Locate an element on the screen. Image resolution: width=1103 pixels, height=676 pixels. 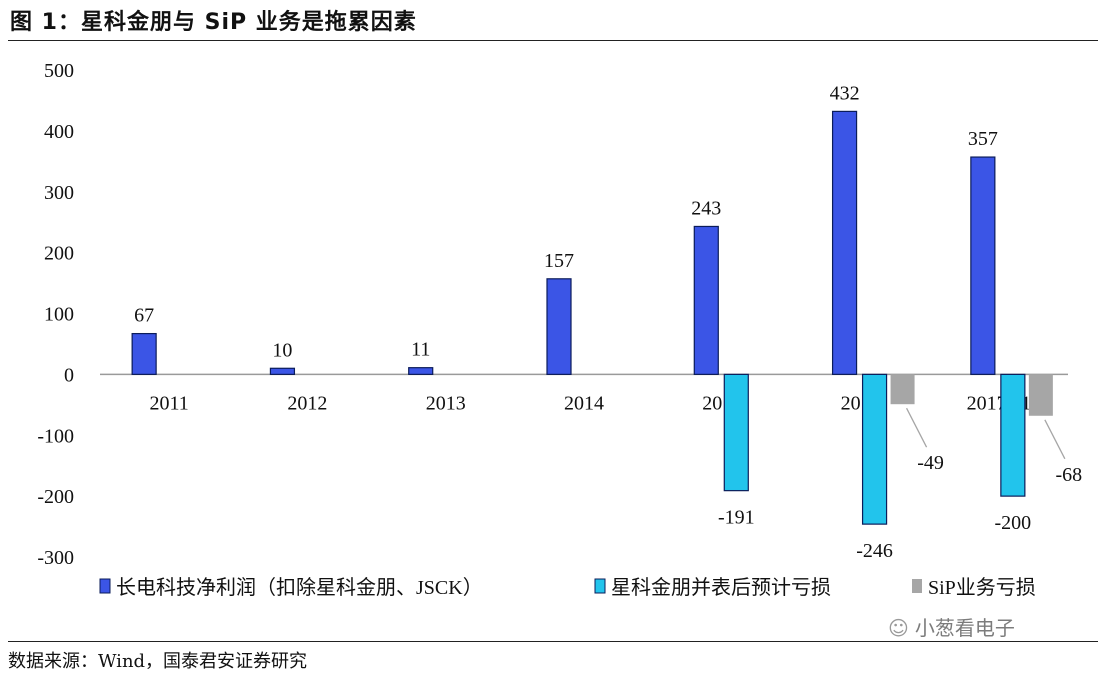
title-rule is located at coordinates (553, 40).